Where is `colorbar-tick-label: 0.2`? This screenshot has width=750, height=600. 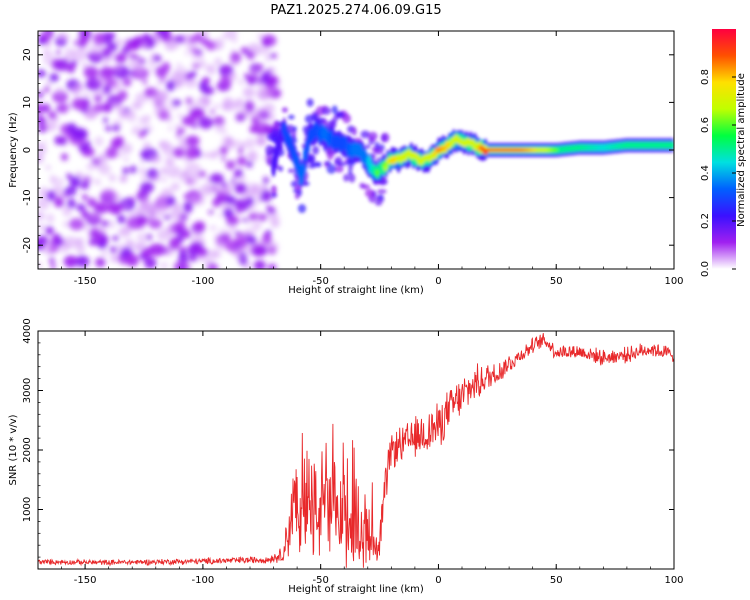 colorbar-tick-label: 0.2 is located at coordinates (705, 221).